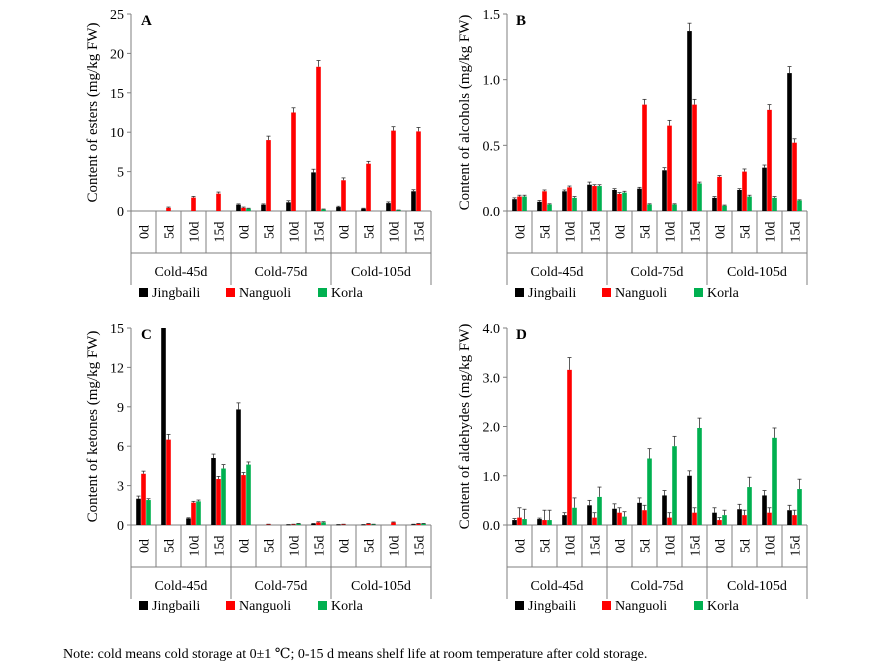 The image size is (869, 671). Describe the element at coordinates (93, 427) in the screenshot. I see `y-axis-label: Content of ketones (mg/kg FW)` at that location.